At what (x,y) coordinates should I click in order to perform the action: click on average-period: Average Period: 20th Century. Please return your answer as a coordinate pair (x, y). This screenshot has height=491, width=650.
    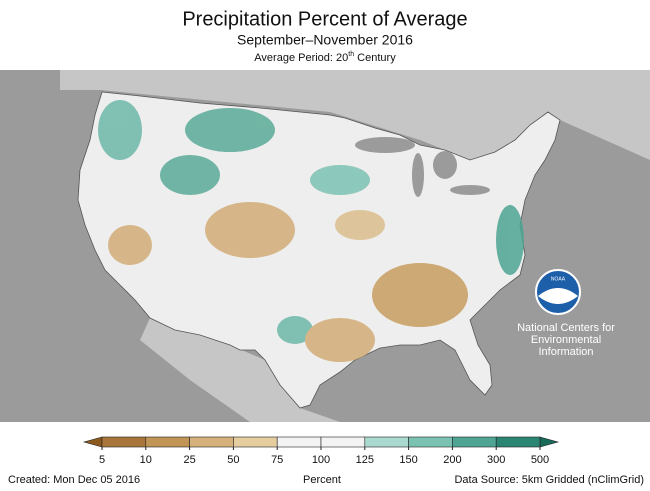
    Looking at the image, I should click on (325, 57).